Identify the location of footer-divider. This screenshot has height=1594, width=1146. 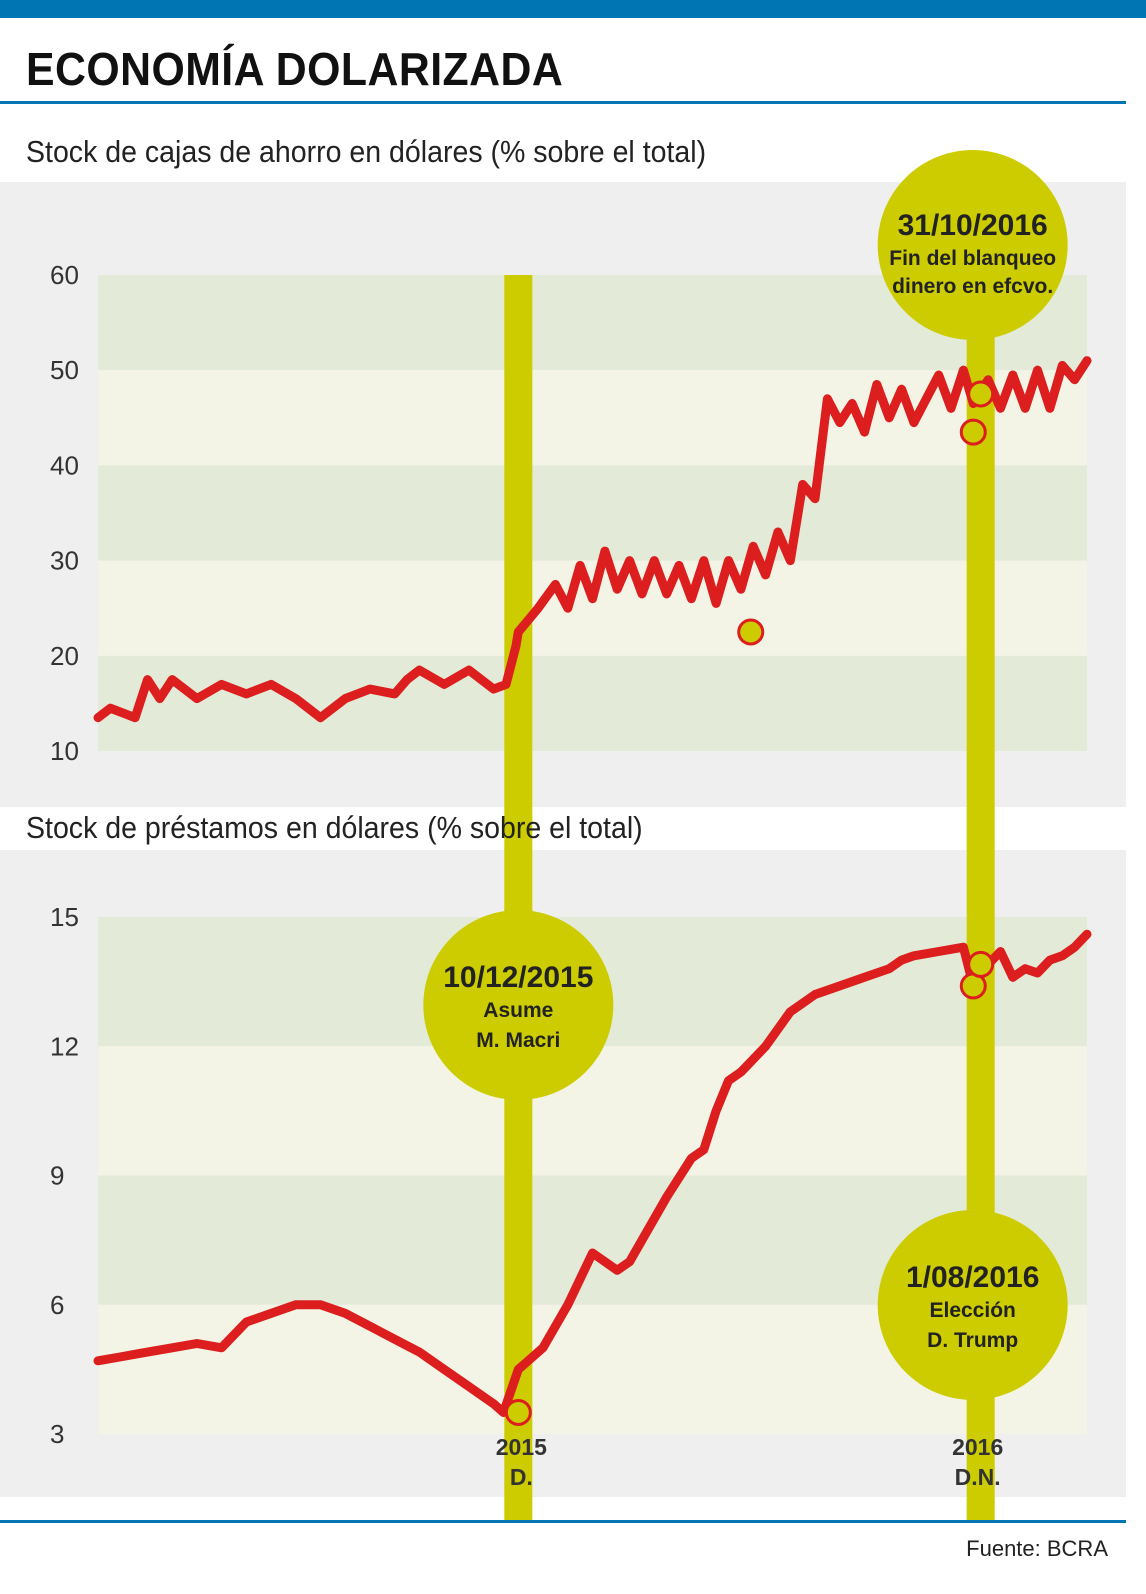
(563, 1521).